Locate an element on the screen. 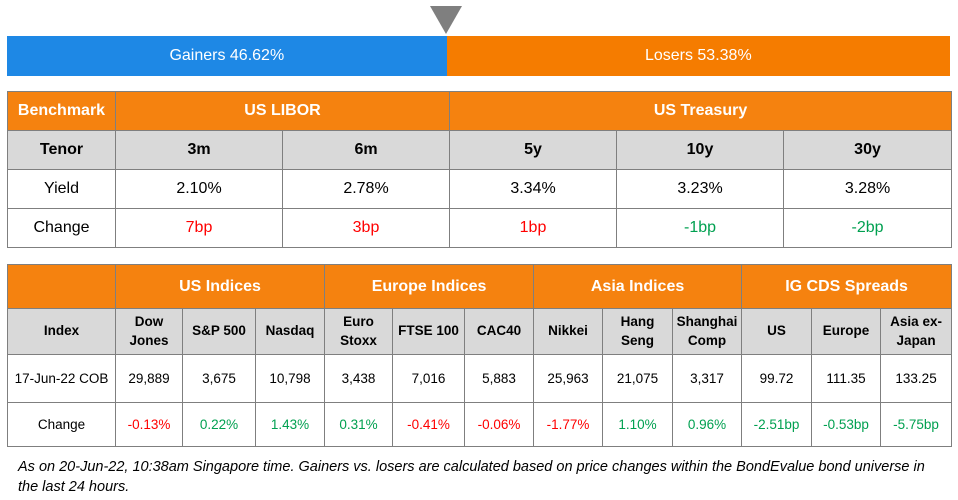 This screenshot has width=958, height=500. index-change: -2.51bp is located at coordinates (777, 424).